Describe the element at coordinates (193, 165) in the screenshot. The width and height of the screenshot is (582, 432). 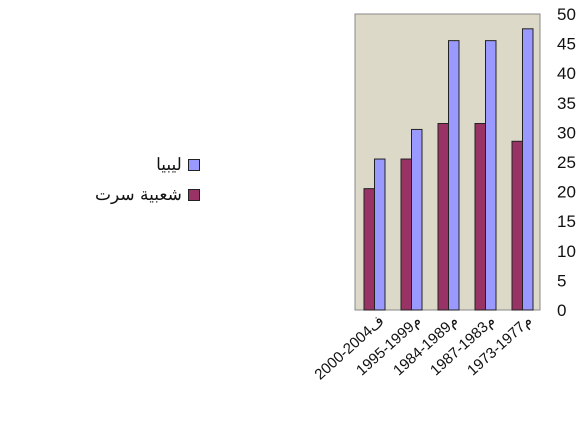
I see `legend-swatch-libya` at that location.